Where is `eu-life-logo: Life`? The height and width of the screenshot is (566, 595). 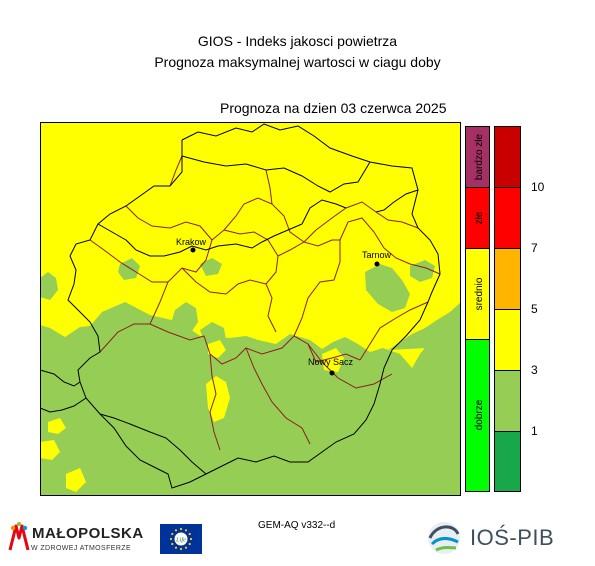
eu-life-logo: Life is located at coordinates (181, 539).